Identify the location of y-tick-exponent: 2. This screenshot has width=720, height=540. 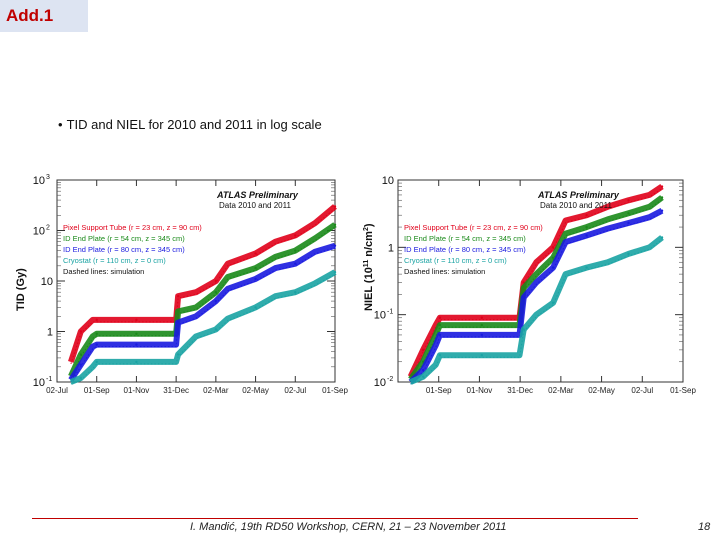
(48, 228).